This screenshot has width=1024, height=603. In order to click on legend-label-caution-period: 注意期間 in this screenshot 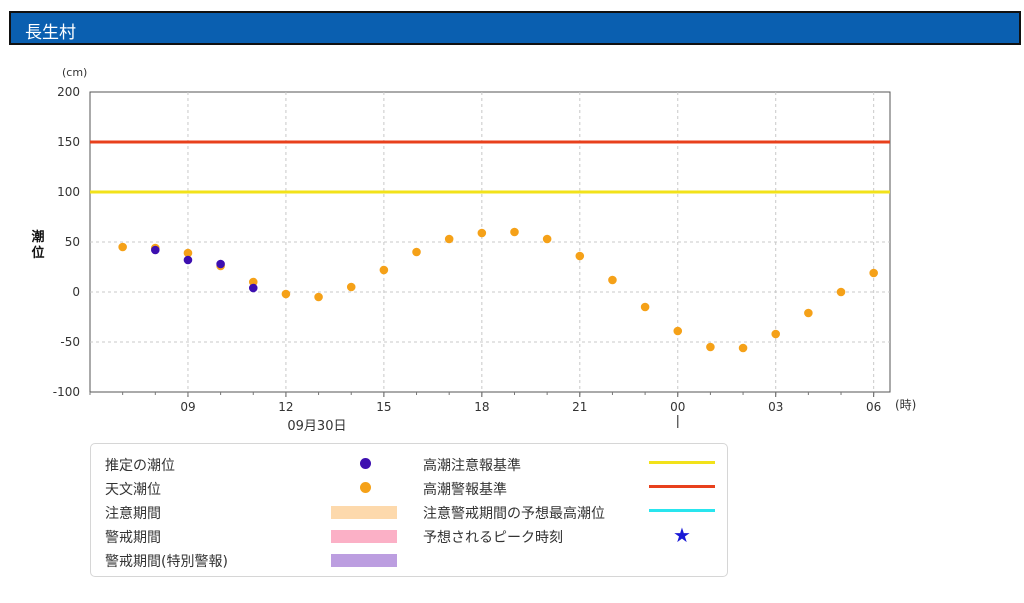, I will do `click(133, 514)`.